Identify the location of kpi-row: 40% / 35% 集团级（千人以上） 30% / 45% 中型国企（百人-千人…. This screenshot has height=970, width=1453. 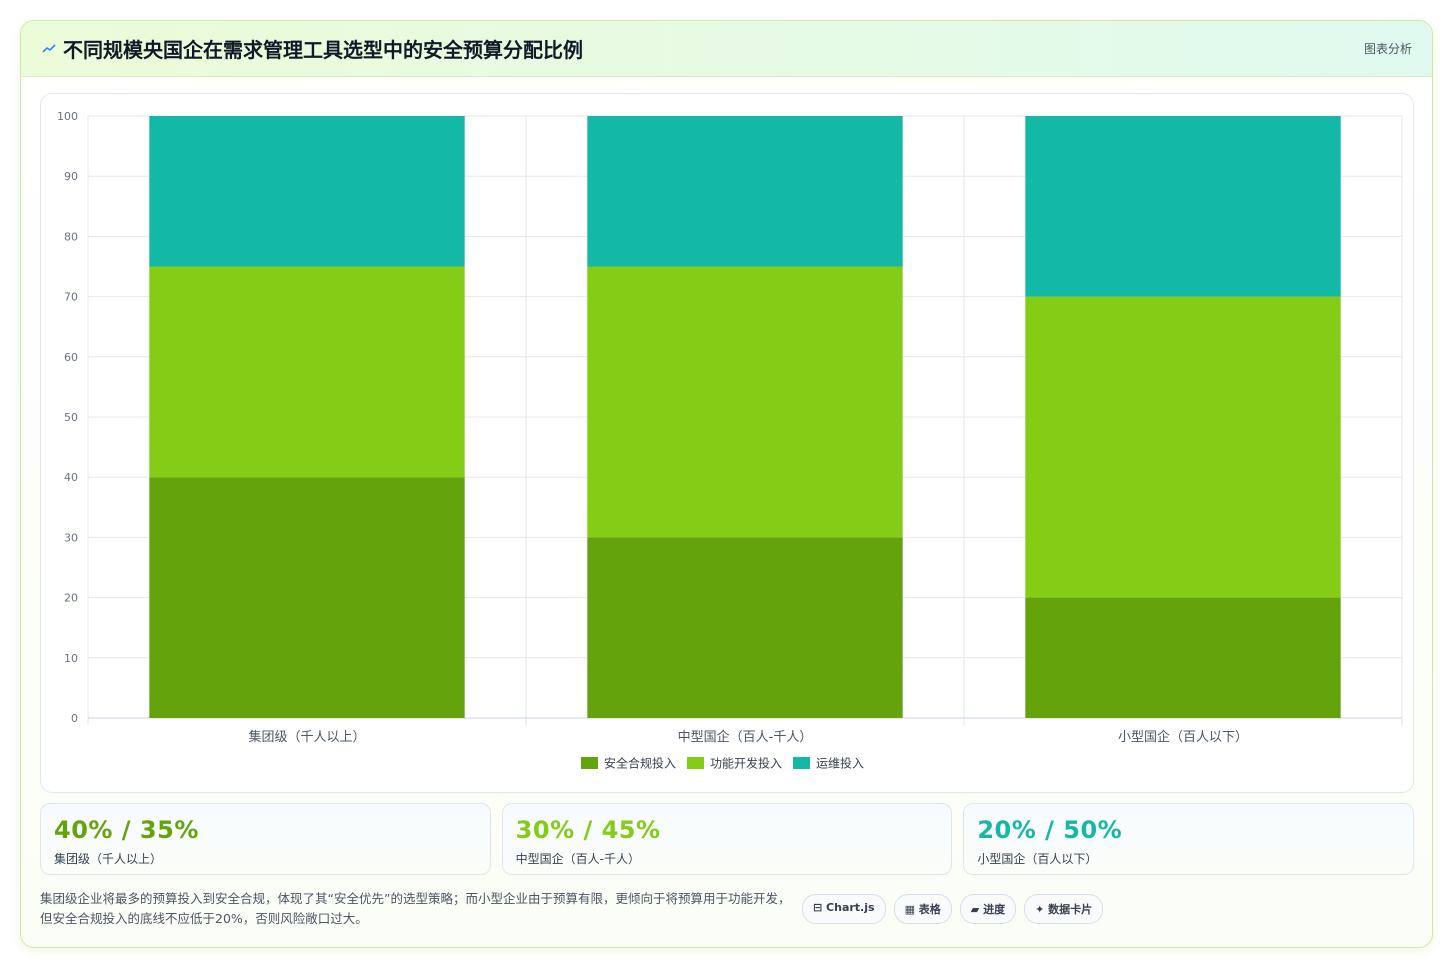
(727, 839).